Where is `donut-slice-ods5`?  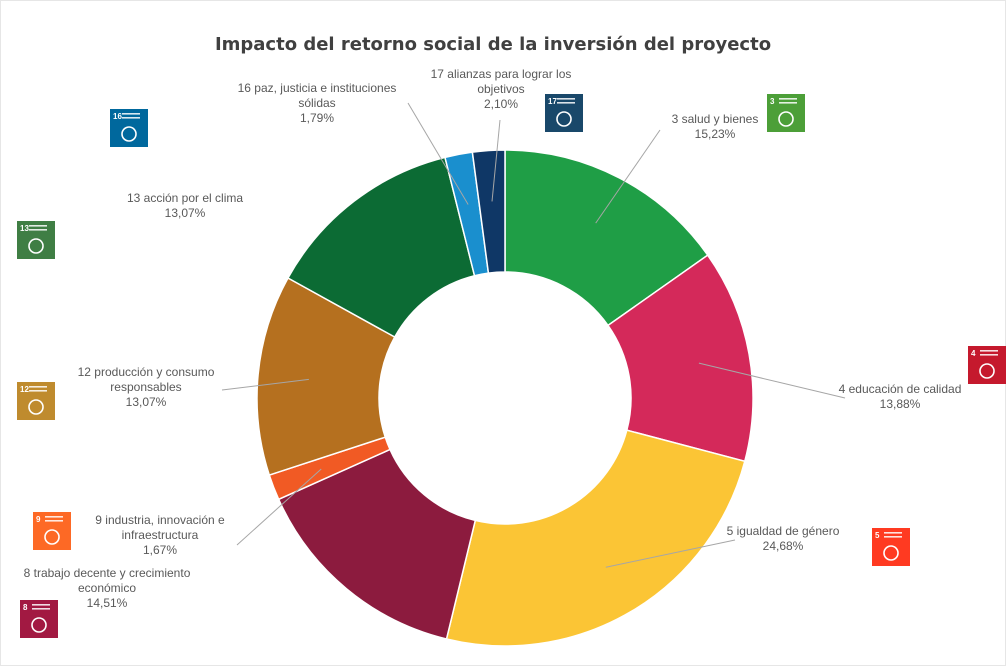 donut-slice-ods5 is located at coordinates (595, 538).